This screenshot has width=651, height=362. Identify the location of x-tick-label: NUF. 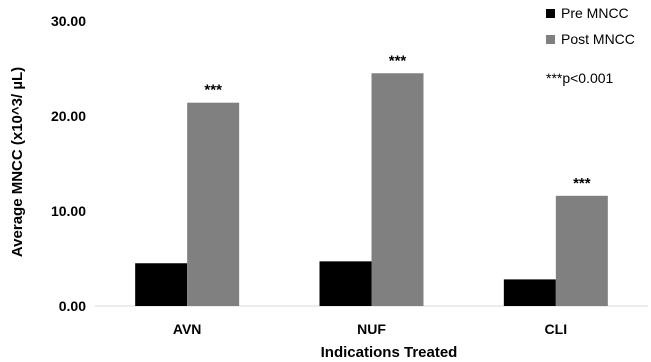
(371, 329).